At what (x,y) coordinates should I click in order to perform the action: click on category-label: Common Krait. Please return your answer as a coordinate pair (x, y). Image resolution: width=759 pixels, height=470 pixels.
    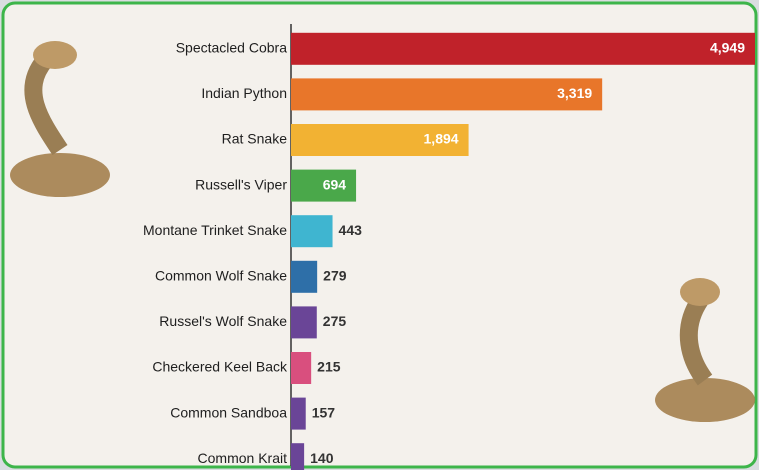
    Looking at the image, I should click on (243, 458).